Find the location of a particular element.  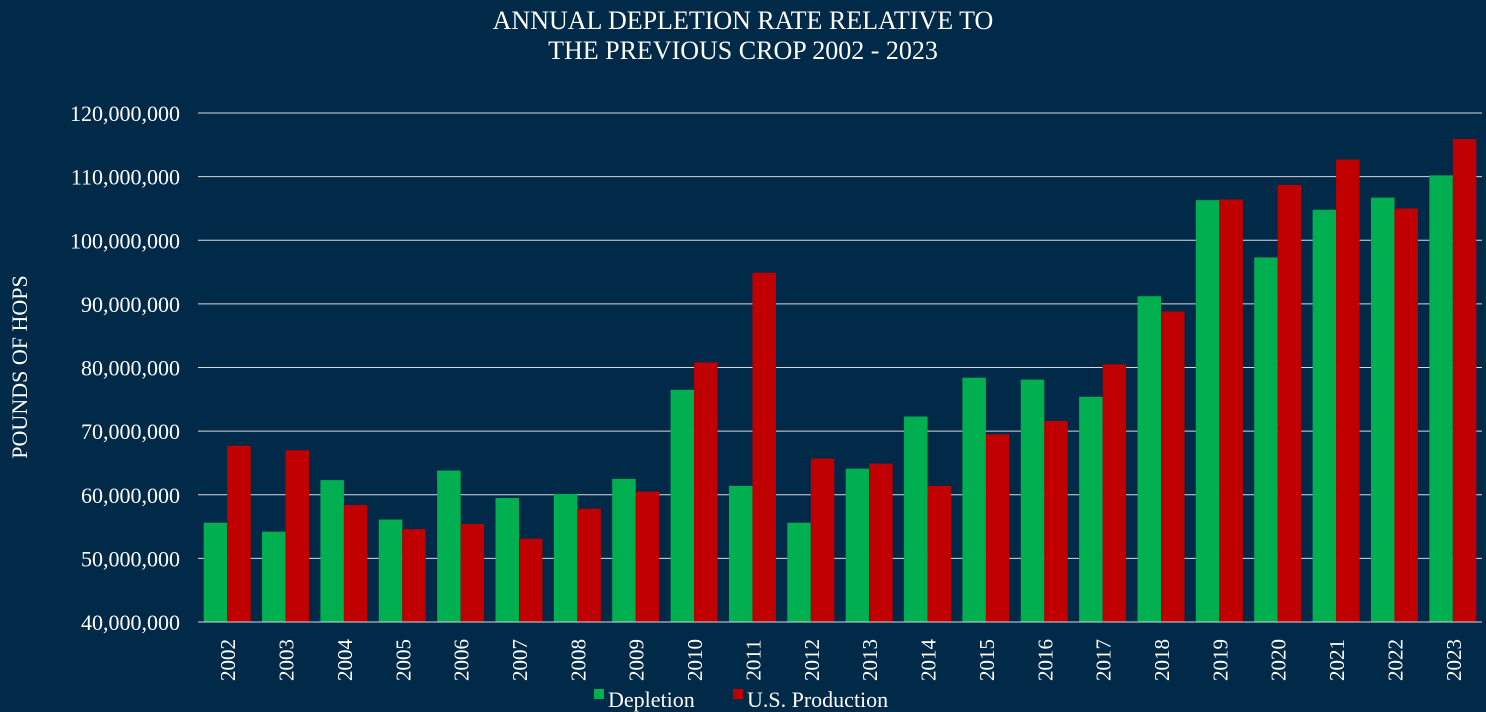

y-tick-label: 110,000,000 is located at coordinates (125, 177).